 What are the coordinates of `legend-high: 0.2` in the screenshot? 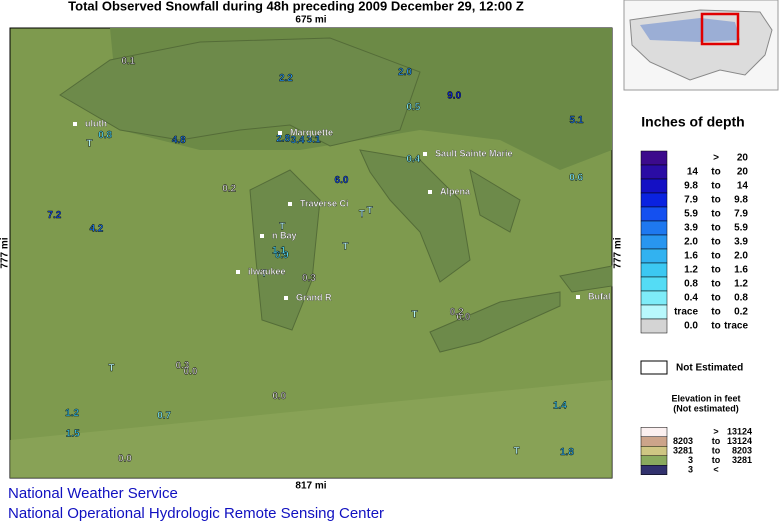 It's located at (741, 312).